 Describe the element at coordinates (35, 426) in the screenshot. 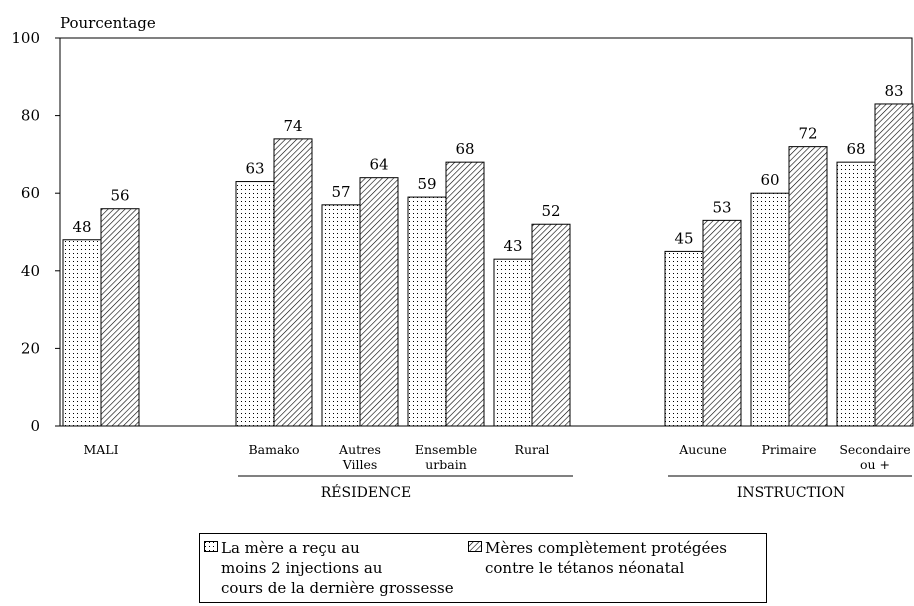

I see `y-tick-label: 0` at that location.